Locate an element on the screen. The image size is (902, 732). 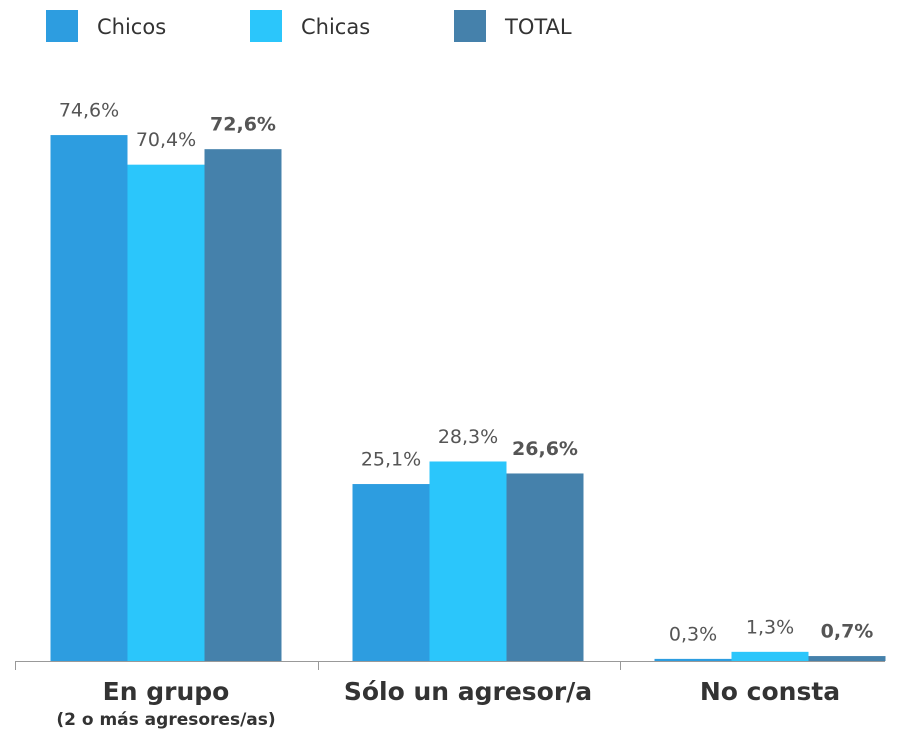
data-label: 0,7% is located at coordinates (847, 632).